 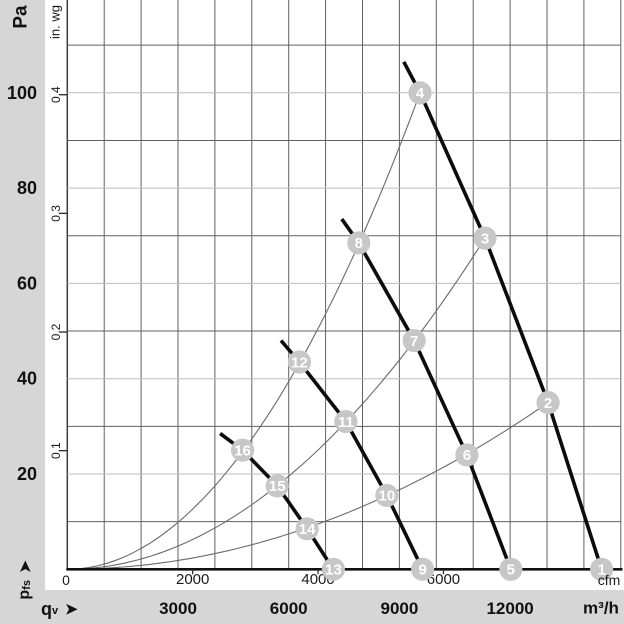 I want to click on pa-tick-label: 20, so click(x=27, y=474).